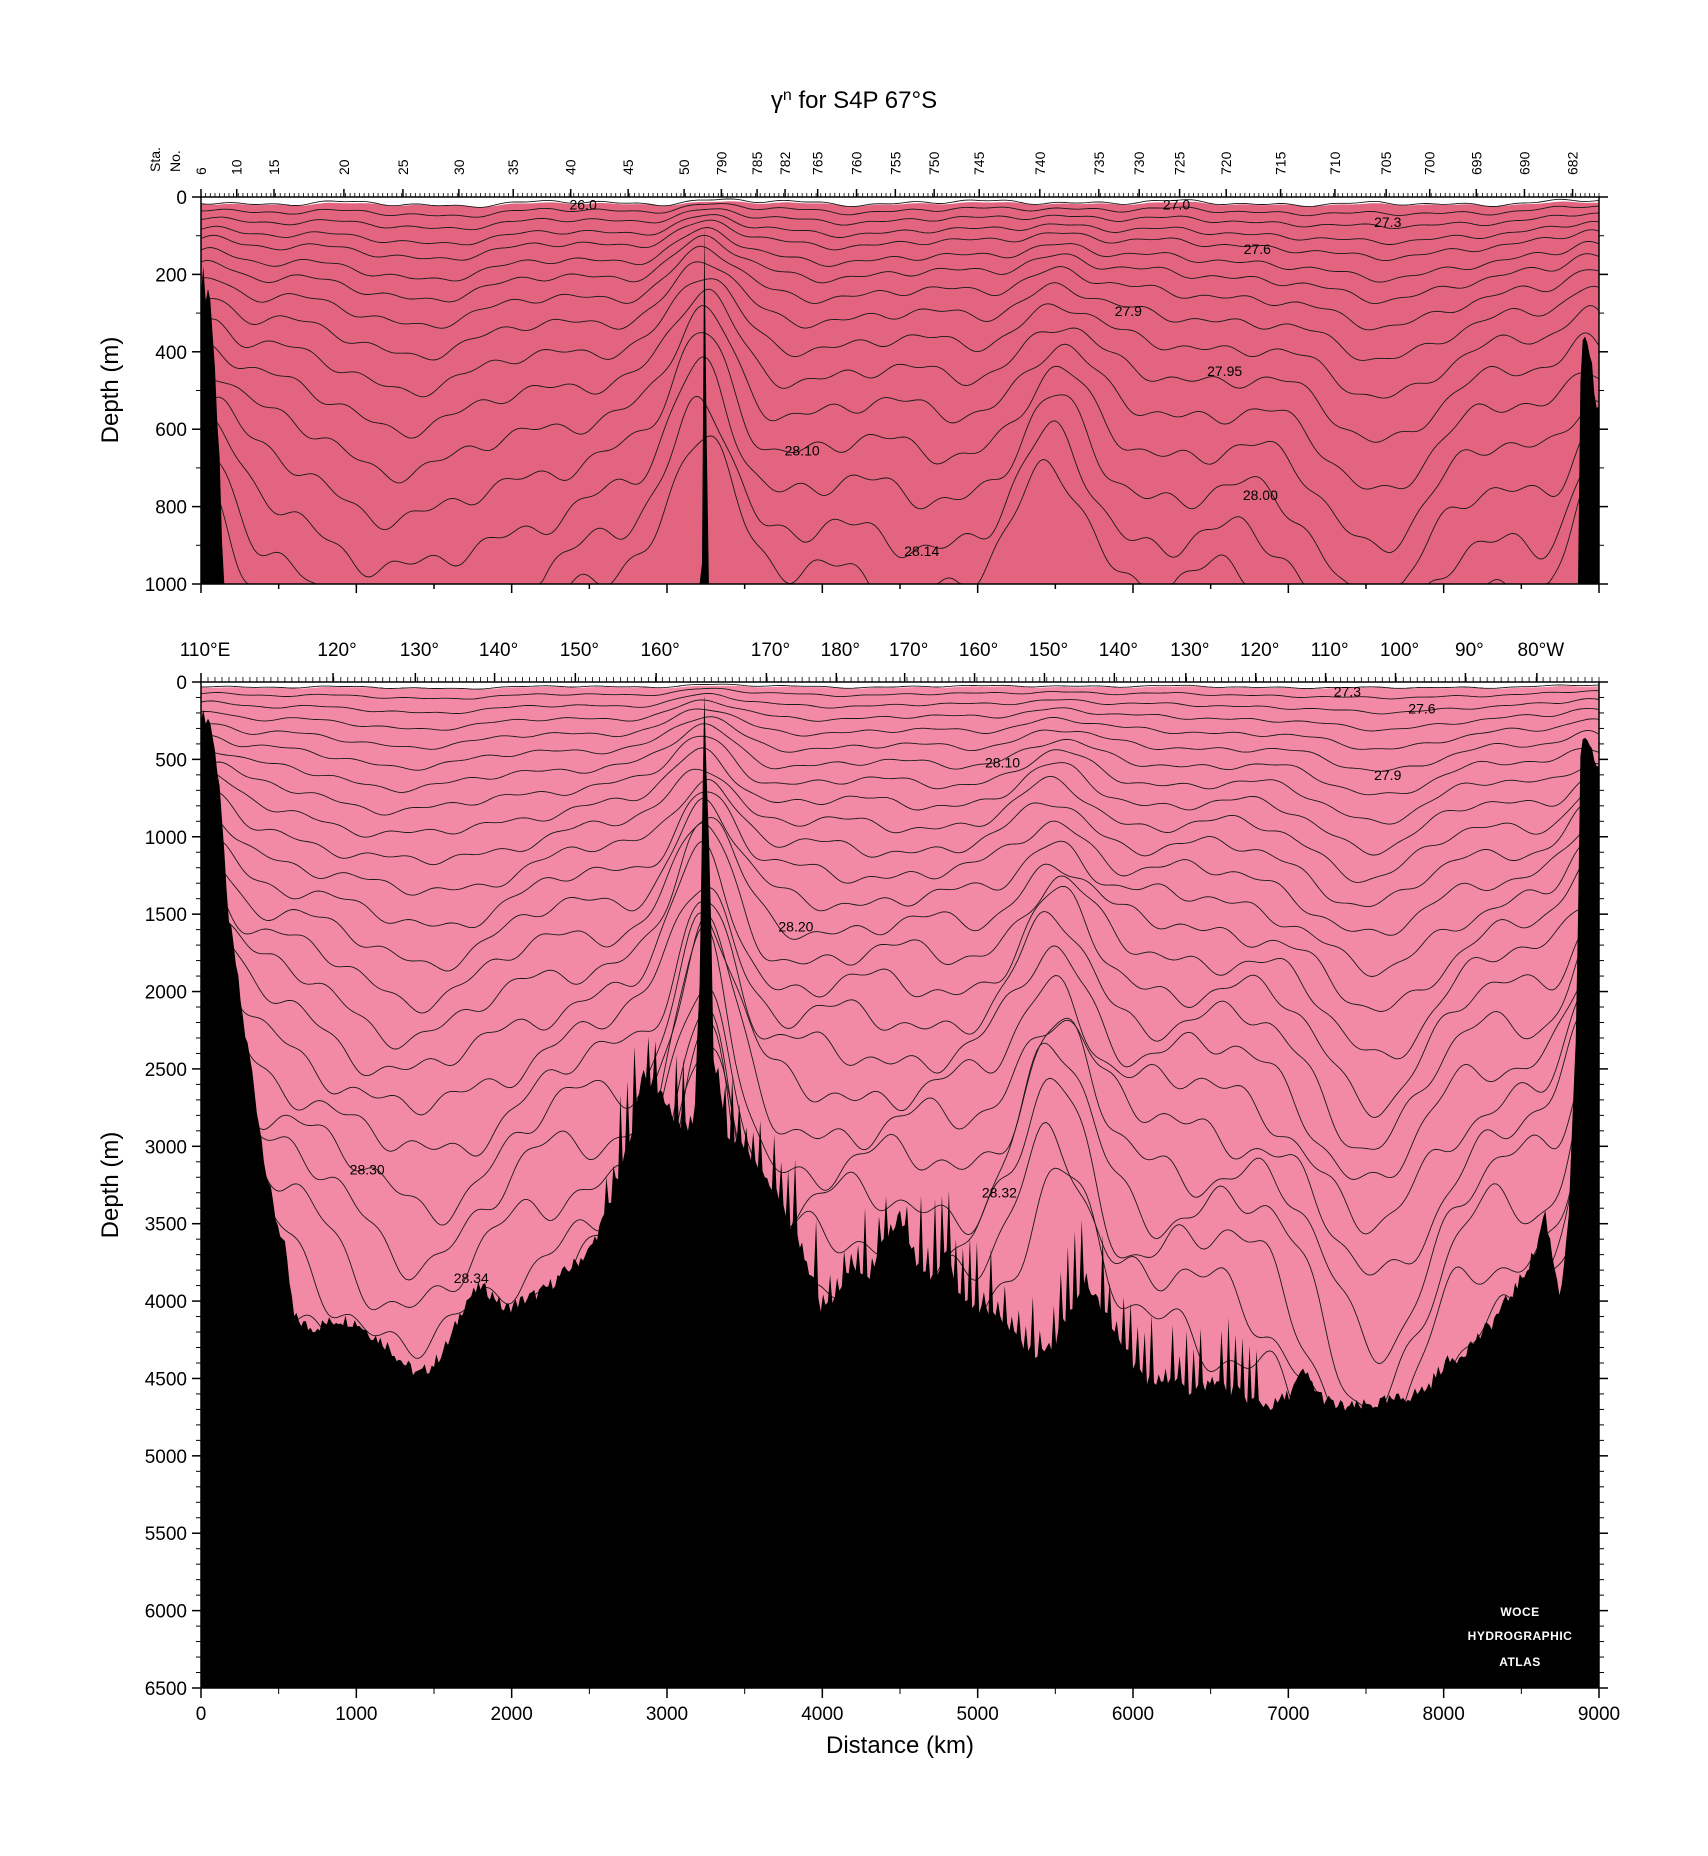  What do you see at coordinates (822, 1714) in the screenshot?
I see `x-tick-label: 4000` at bounding box center [822, 1714].